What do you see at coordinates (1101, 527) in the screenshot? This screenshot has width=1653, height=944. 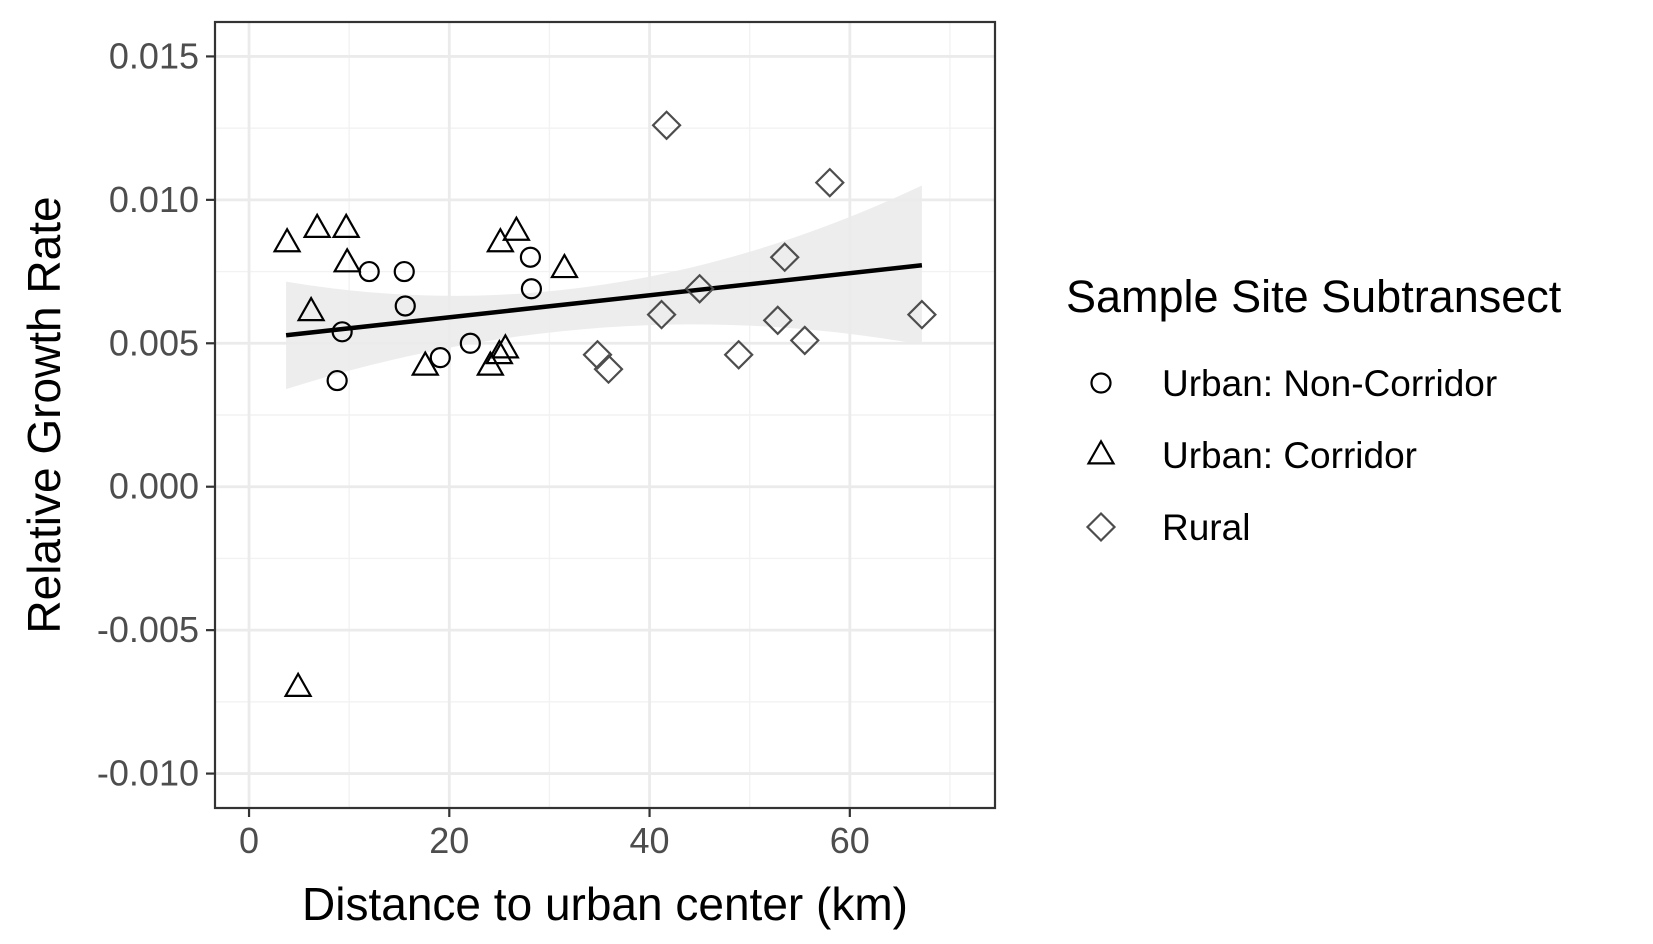 I see `legend-key-diamond` at bounding box center [1101, 527].